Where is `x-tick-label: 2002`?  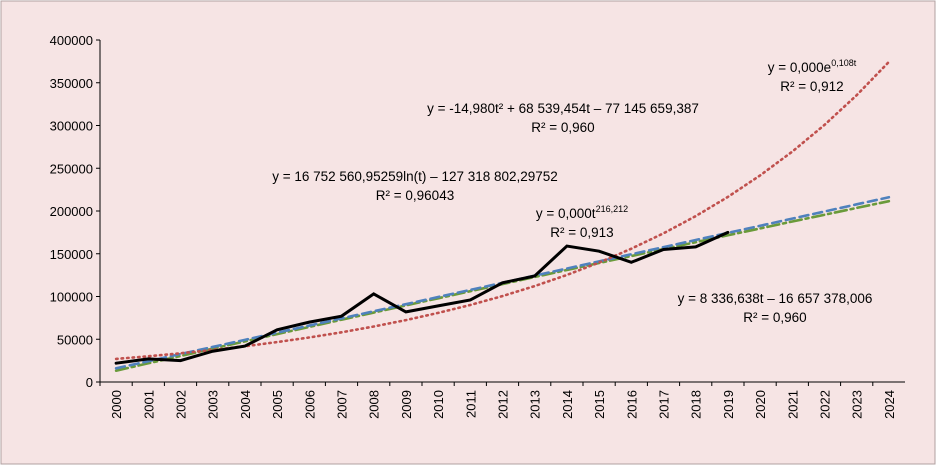
x-tick-label: 2002 is located at coordinates (181, 404).